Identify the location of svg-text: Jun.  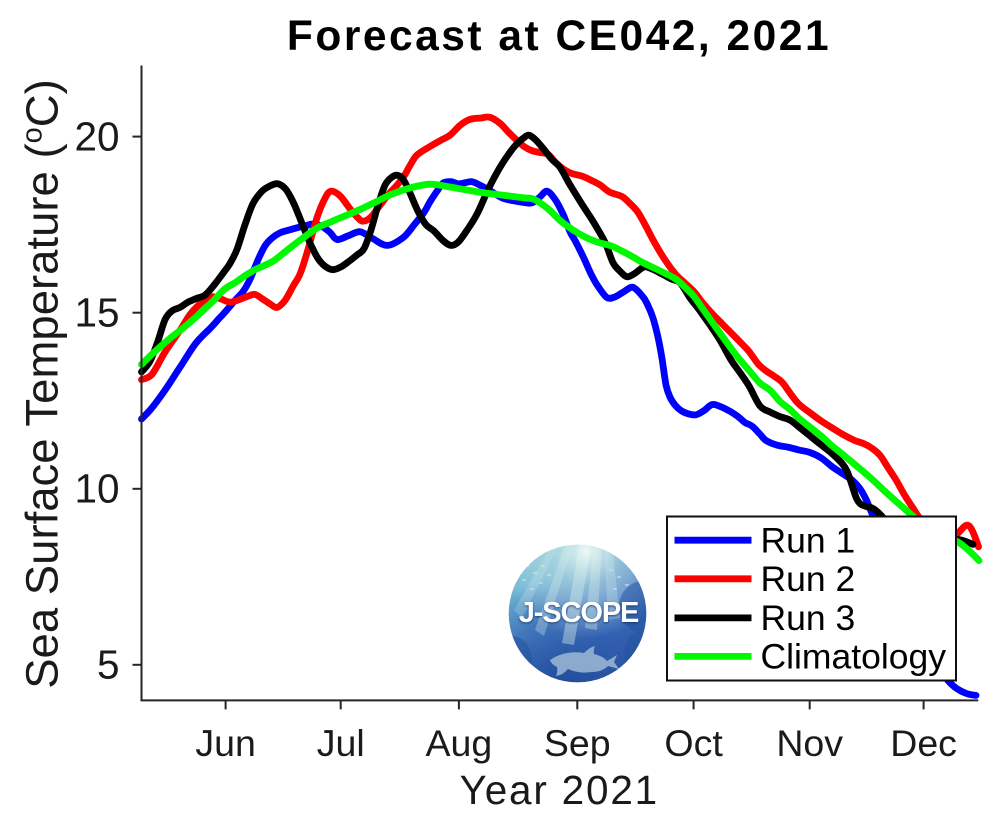
(225, 743).